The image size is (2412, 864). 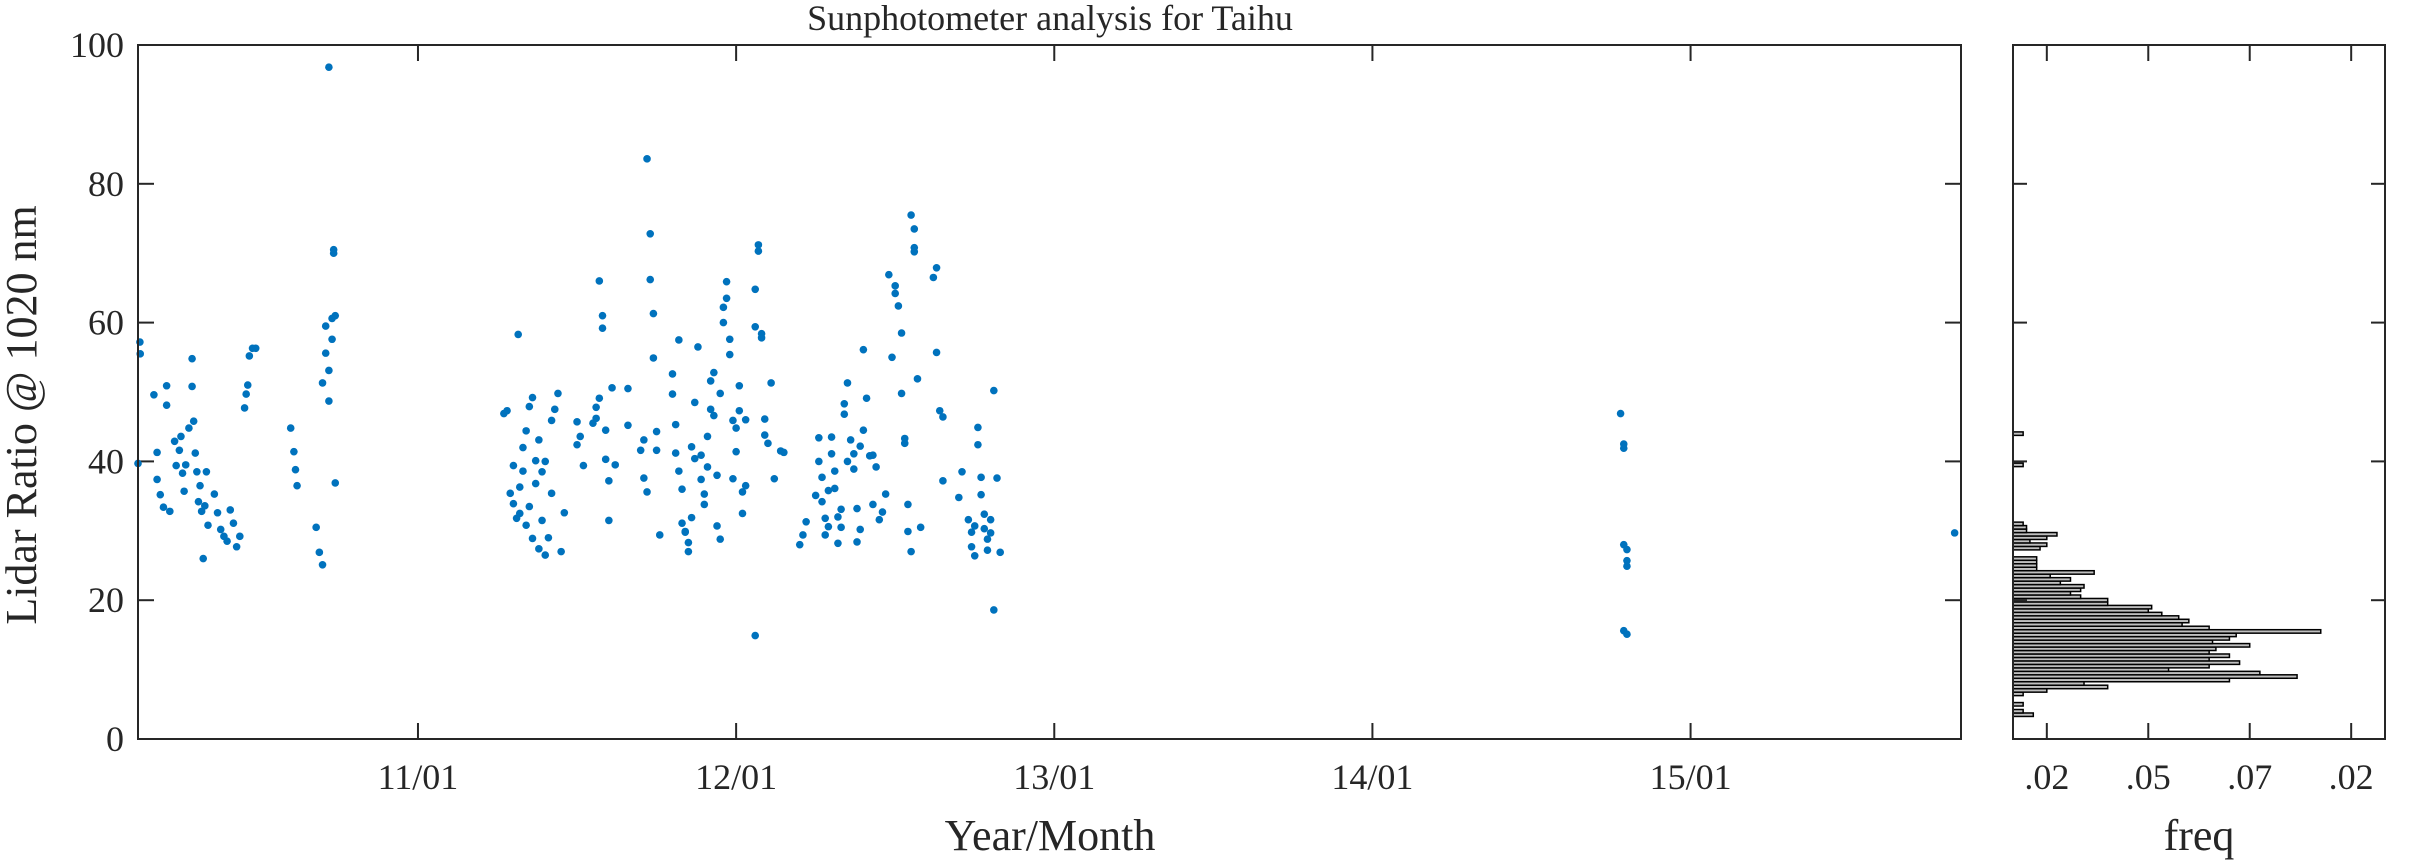 What do you see at coordinates (418, 777) in the screenshot?
I see `x-tick-label: 11/01` at bounding box center [418, 777].